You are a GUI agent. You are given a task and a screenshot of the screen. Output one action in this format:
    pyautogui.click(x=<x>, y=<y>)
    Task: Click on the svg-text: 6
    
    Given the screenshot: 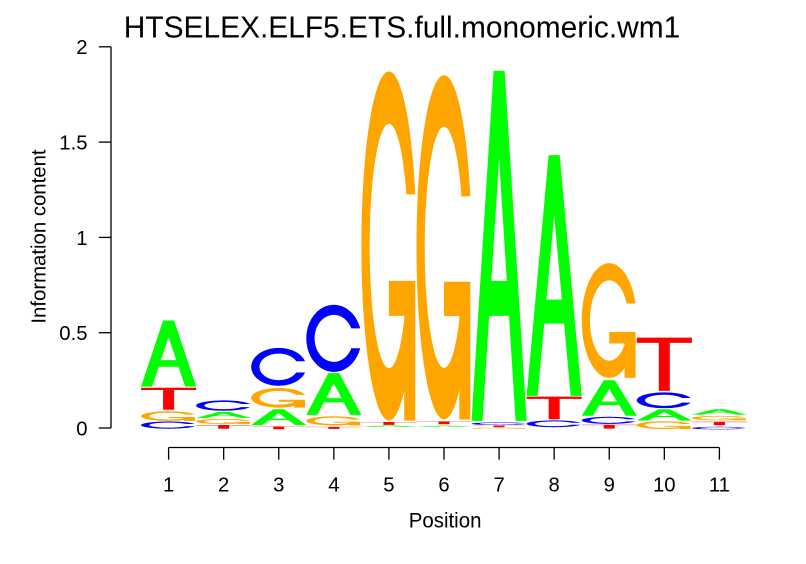 What is the action you would take?
    pyautogui.click(x=443, y=485)
    